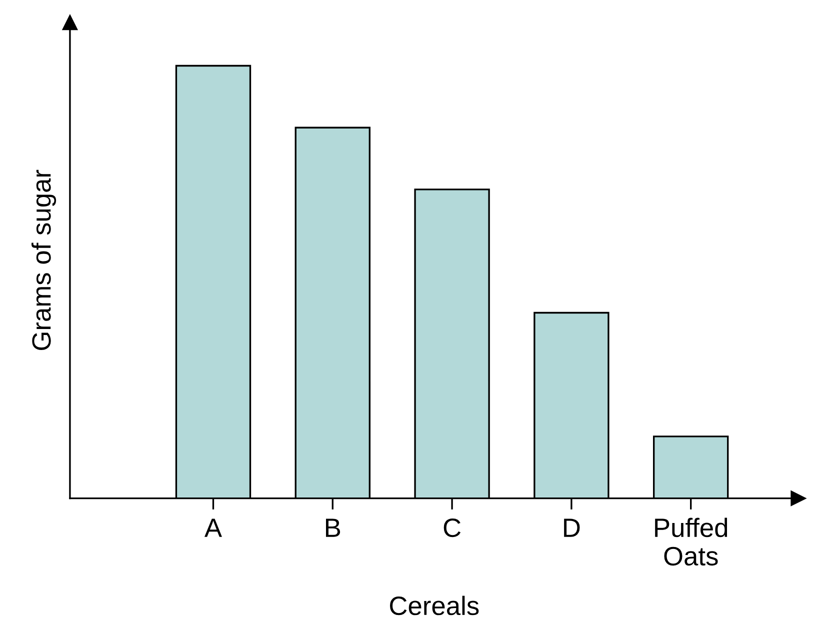 The width and height of the screenshot is (823, 643). Describe the element at coordinates (434, 606) in the screenshot. I see `x-axis-title: Cereals` at that location.